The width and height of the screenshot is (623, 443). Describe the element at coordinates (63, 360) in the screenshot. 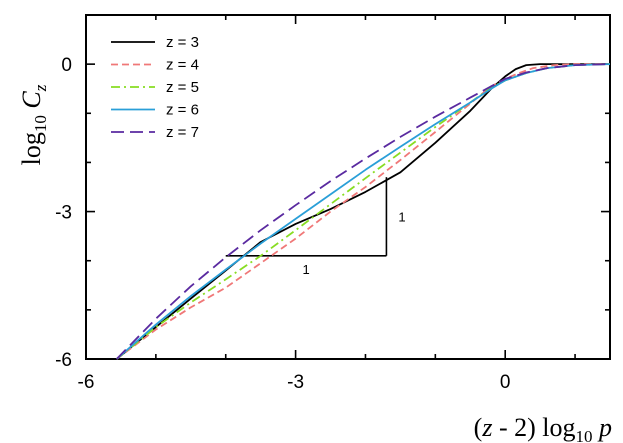

I see `y-tick-label: -6` at that location.